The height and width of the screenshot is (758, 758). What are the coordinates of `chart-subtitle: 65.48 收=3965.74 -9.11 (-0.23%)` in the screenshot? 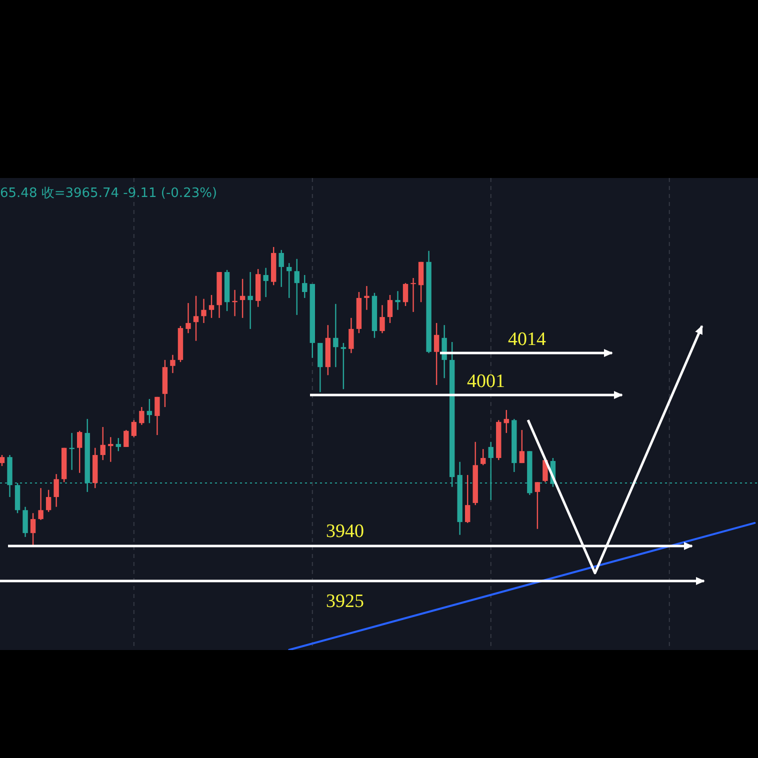 It's located at (109, 193).